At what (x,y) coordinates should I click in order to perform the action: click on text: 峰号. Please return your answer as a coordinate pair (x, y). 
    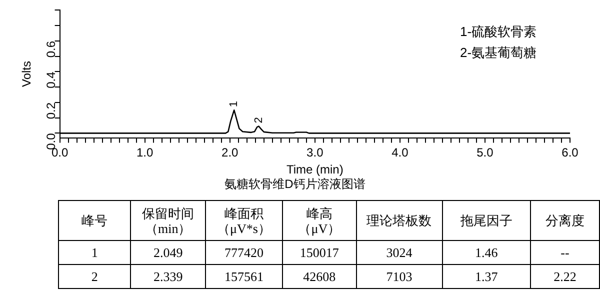
    Looking at the image, I should click on (94, 220).